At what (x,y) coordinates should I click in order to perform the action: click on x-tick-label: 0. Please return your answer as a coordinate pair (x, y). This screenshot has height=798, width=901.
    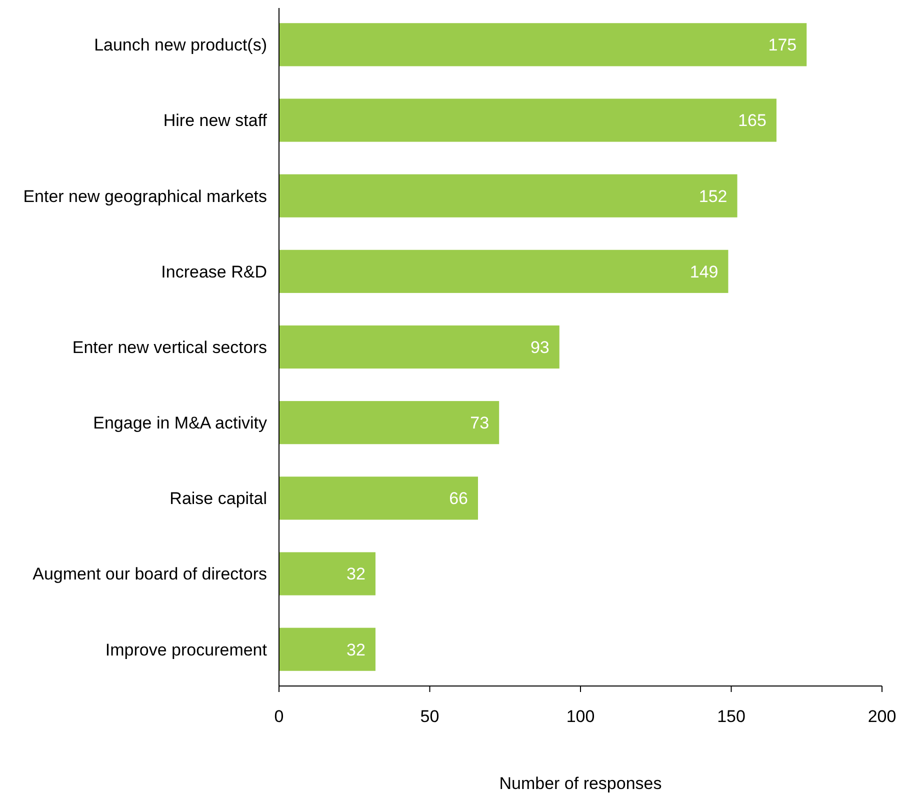
    Looking at the image, I should click on (279, 716).